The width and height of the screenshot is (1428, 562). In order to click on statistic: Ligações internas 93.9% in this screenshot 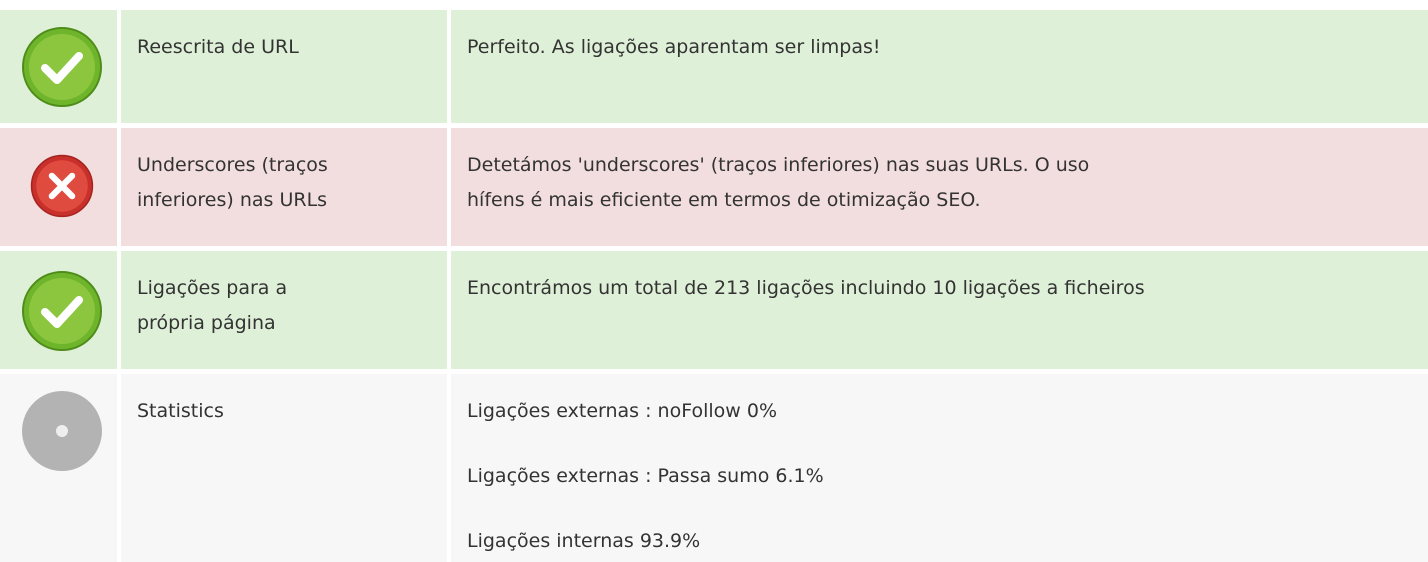, I will do `click(584, 541)`.